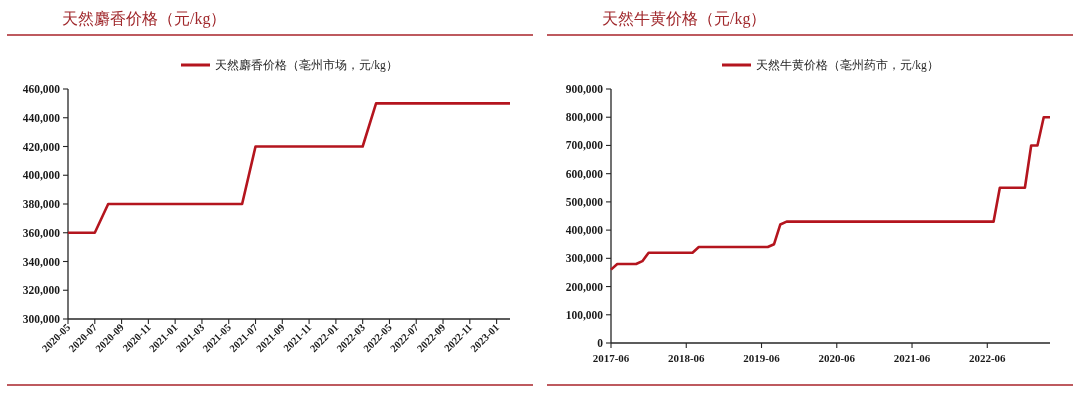 The height and width of the screenshot is (420, 1080). I want to click on y-tick-label: 700,000, so click(584, 145).